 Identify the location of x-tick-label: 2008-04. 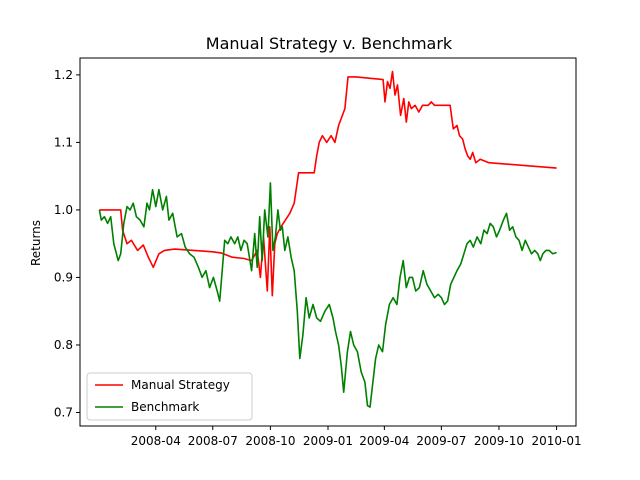
(156, 441).